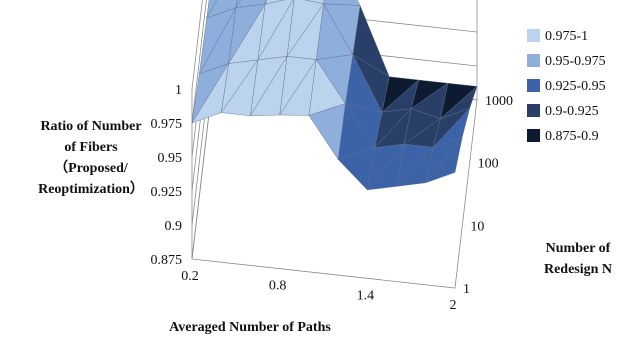 This screenshot has width=628, height=341. I want to click on y-tick-label: 1, so click(466, 289).